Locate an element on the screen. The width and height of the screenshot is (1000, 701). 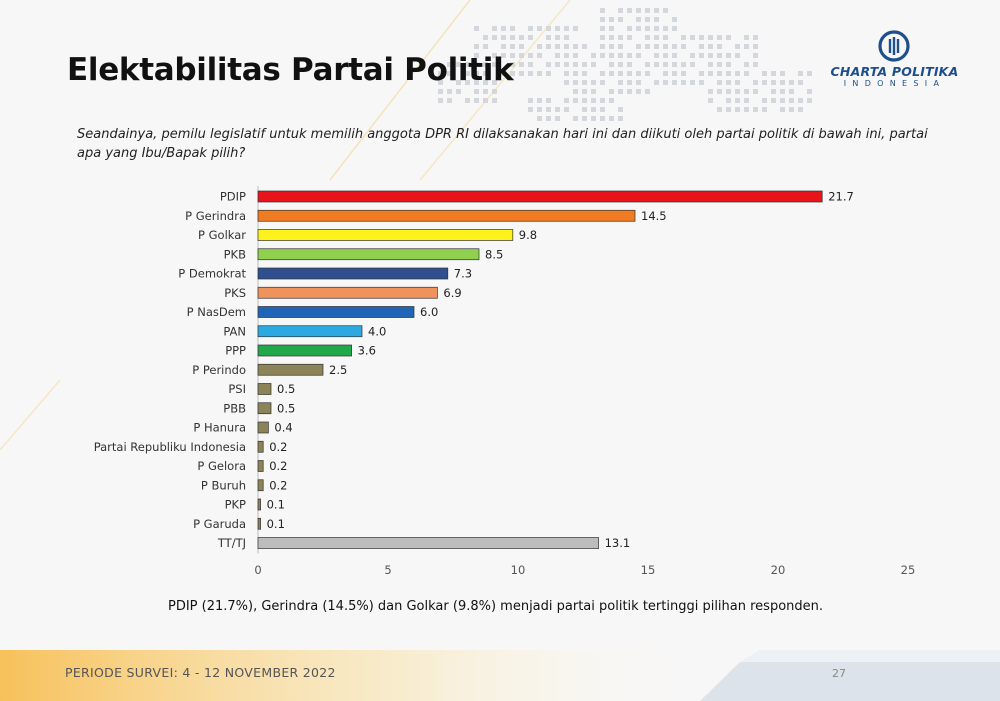
charta-politika-logo: CHARTA POLITIKA INDONESIA is located at coordinates (894, 61).